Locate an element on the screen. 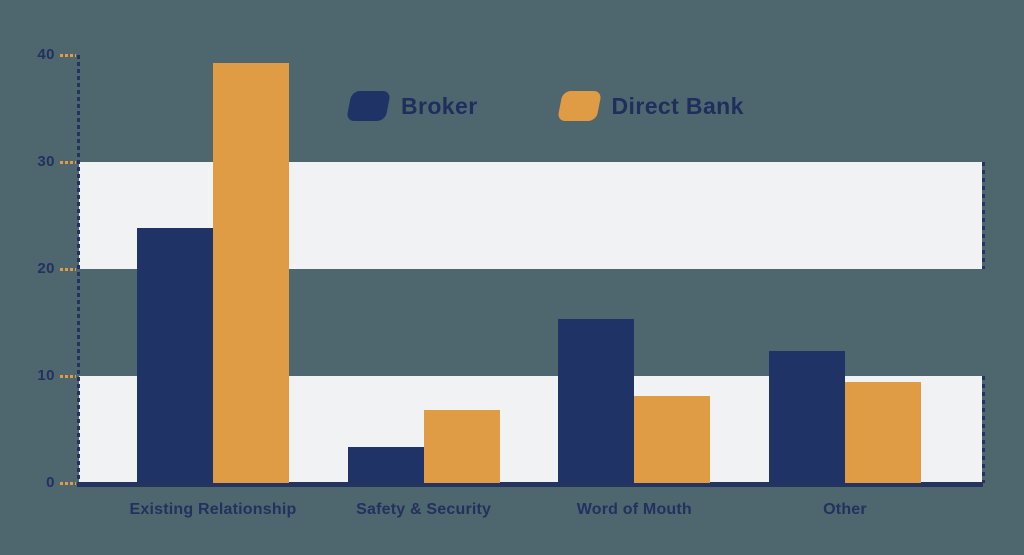 The width and height of the screenshot is (1024, 555). x-category-label: Other is located at coordinates (845, 509).